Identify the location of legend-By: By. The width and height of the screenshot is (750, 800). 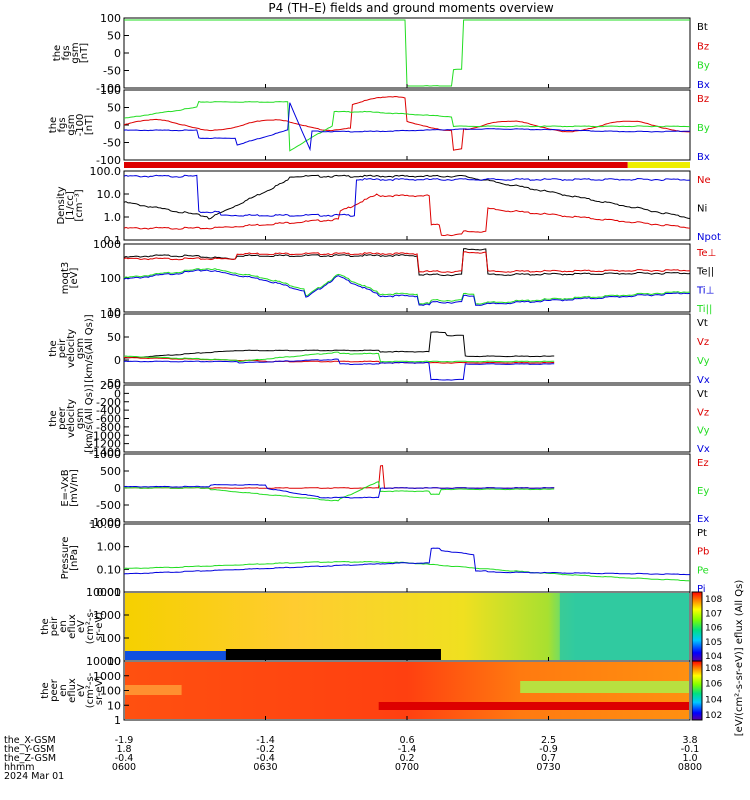
(703, 128).